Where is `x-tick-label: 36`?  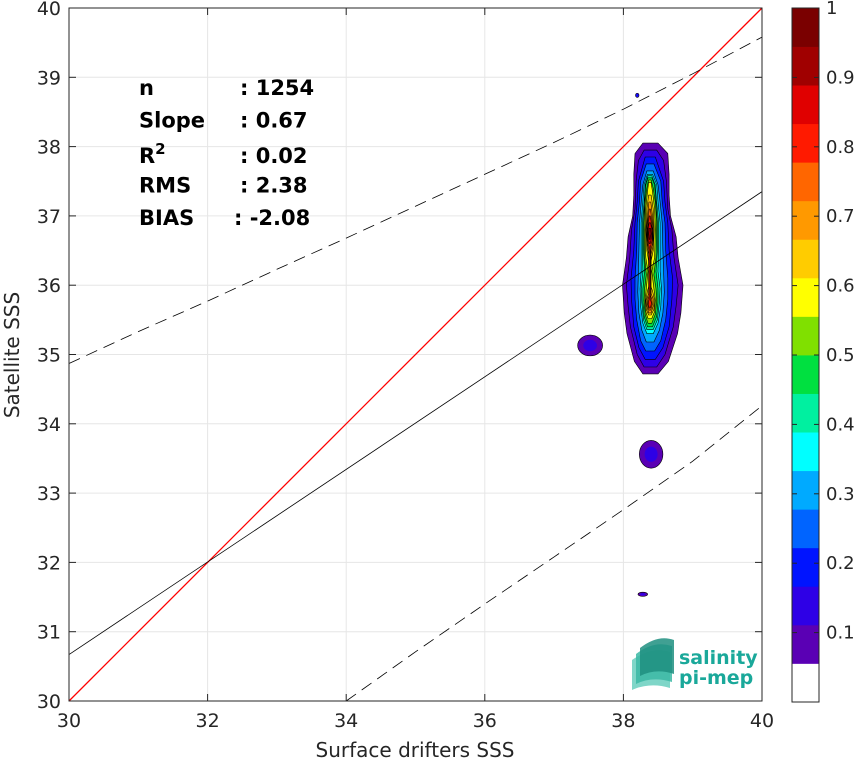 x-tick-label: 36 is located at coordinates (485, 721).